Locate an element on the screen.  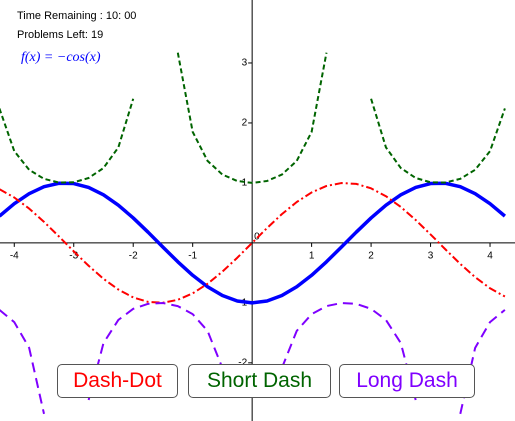
long-dash-button: Long Dash is located at coordinates (407, 381).